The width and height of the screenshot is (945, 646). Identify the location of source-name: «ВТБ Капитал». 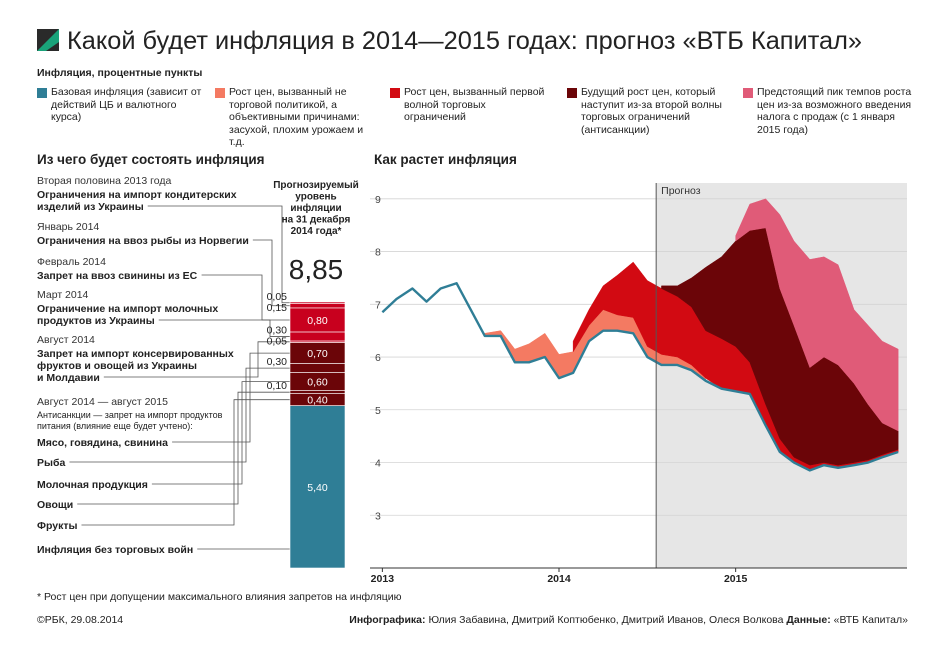
(871, 620).